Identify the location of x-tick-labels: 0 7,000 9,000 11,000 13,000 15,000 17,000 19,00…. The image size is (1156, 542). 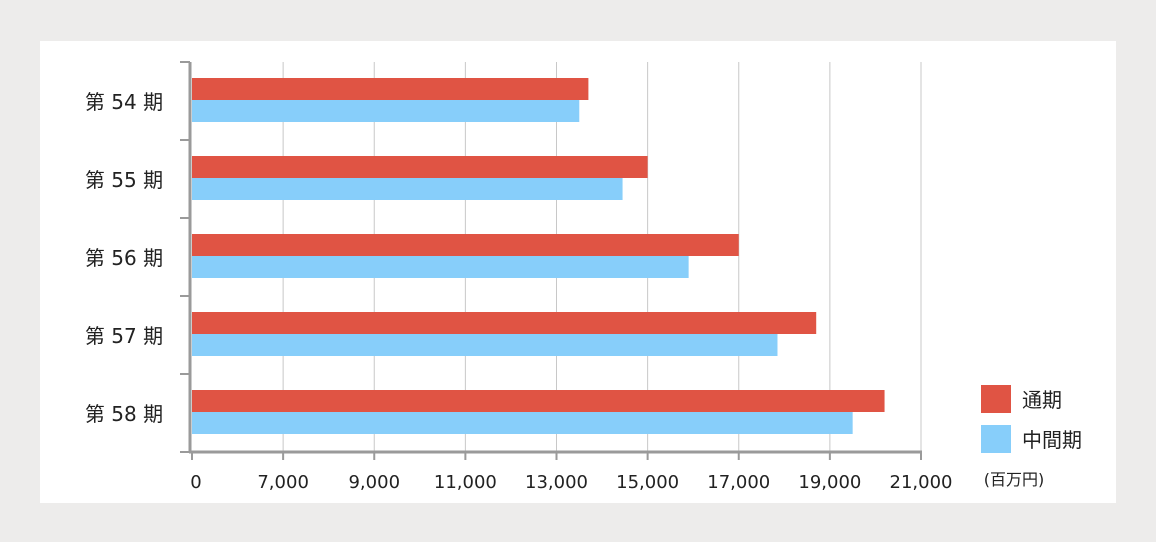
(571, 482).